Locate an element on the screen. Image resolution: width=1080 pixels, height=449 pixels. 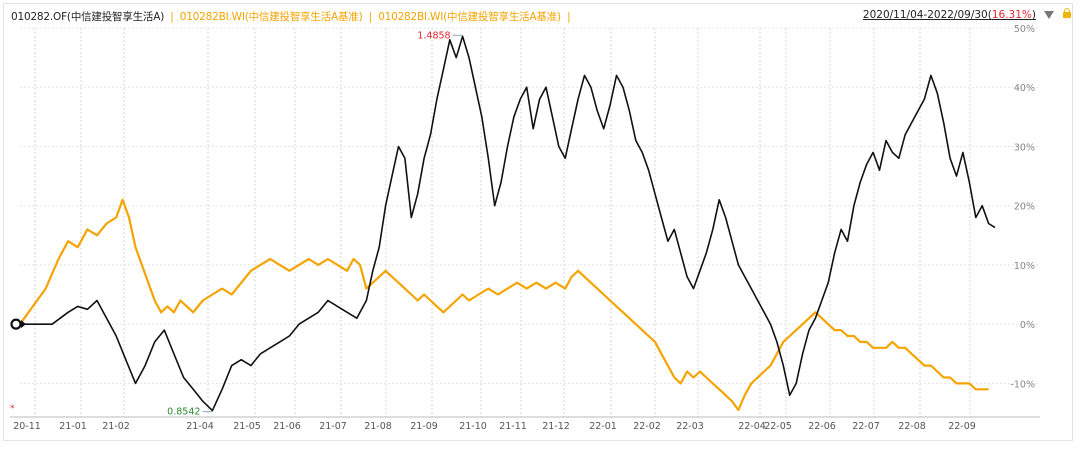
x-tick-label: 21-12 is located at coordinates (556, 426).